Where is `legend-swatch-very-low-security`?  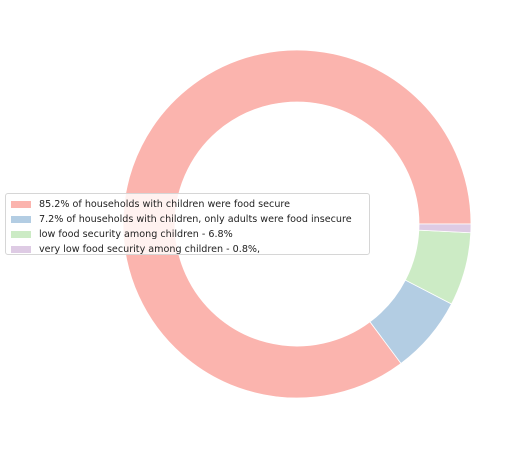 legend-swatch-very-low-security is located at coordinates (21, 249).